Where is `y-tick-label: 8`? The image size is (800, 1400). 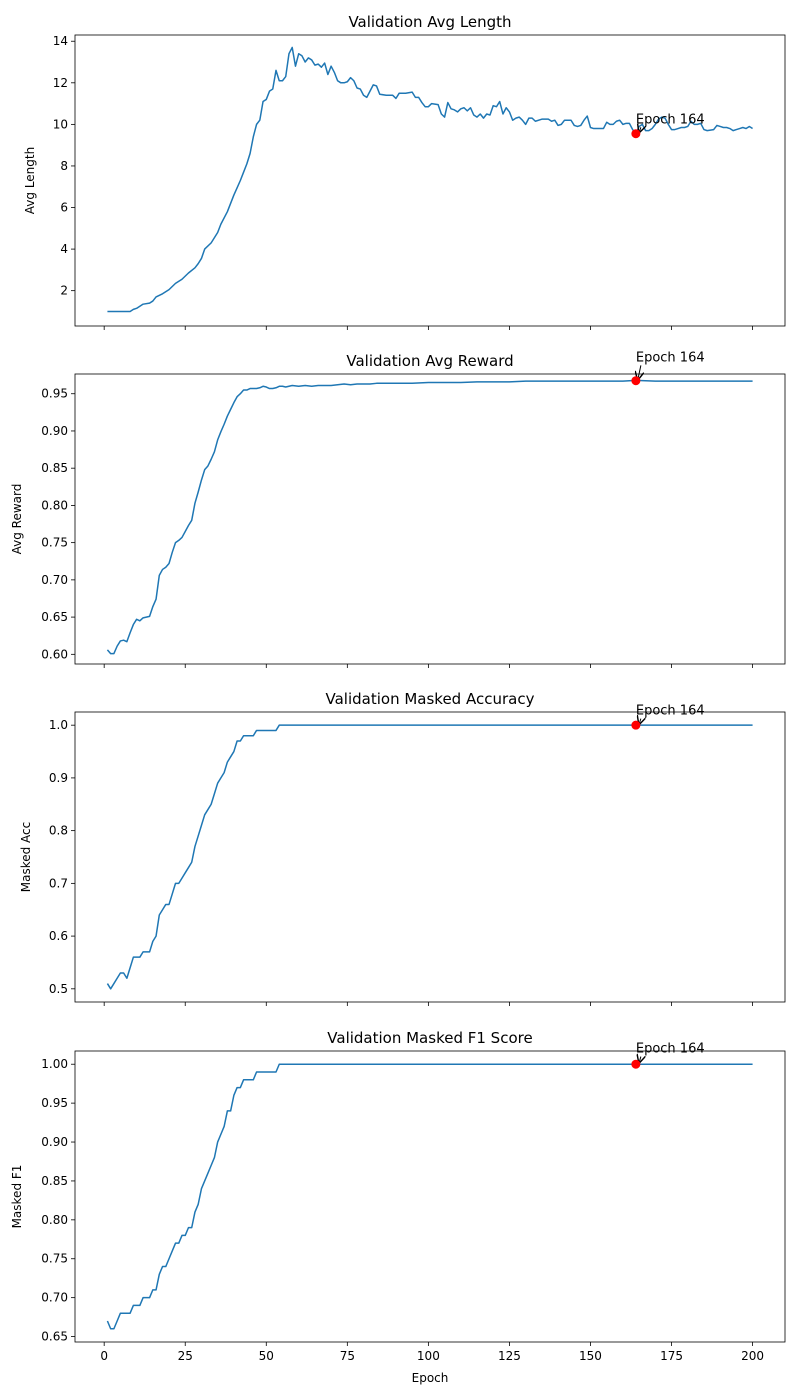 y-tick-label: 8 is located at coordinates (64, 166).